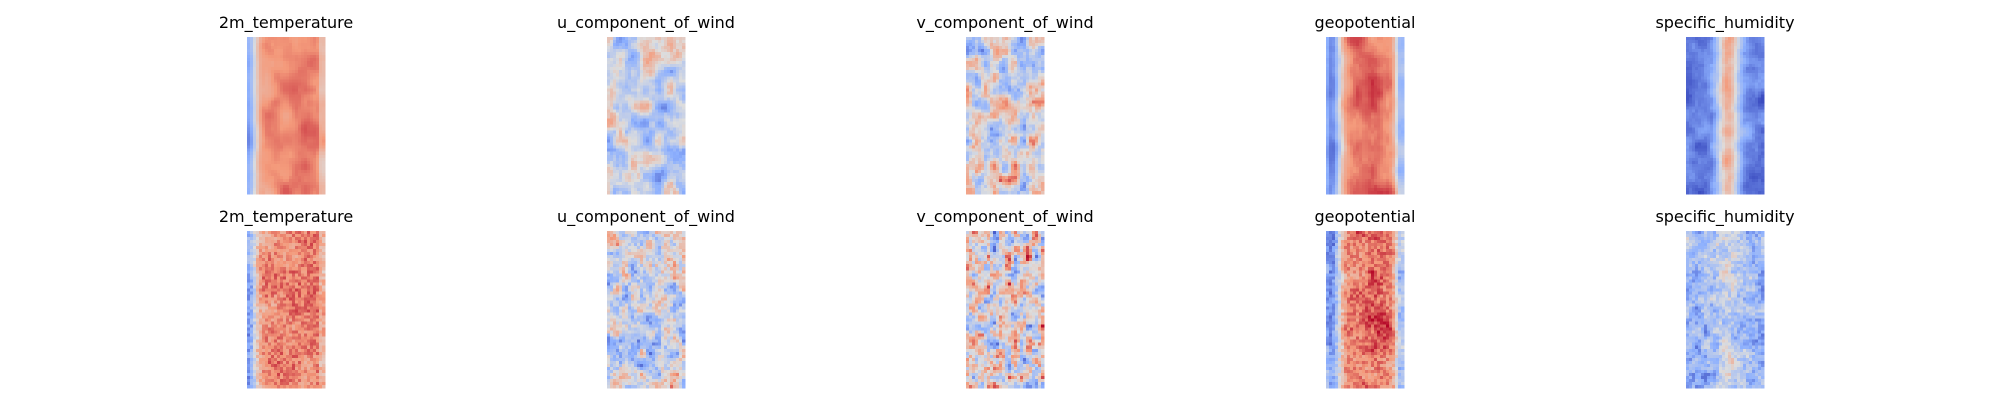  What do you see at coordinates (1365, 22) in the screenshot?
I see `panel-title: geopotential` at bounding box center [1365, 22].